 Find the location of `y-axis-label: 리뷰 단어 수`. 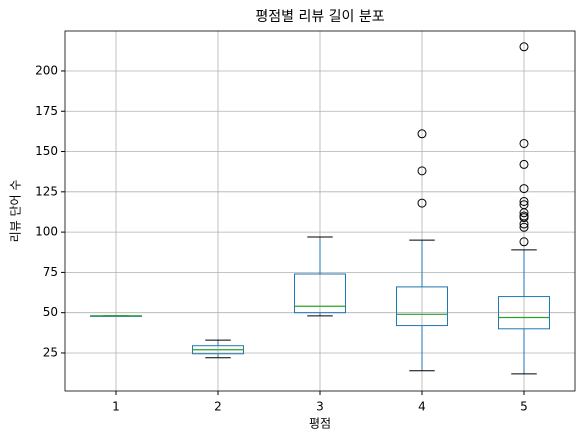

y-axis-label: 리뷰 단어 수 is located at coordinates (16, 211).